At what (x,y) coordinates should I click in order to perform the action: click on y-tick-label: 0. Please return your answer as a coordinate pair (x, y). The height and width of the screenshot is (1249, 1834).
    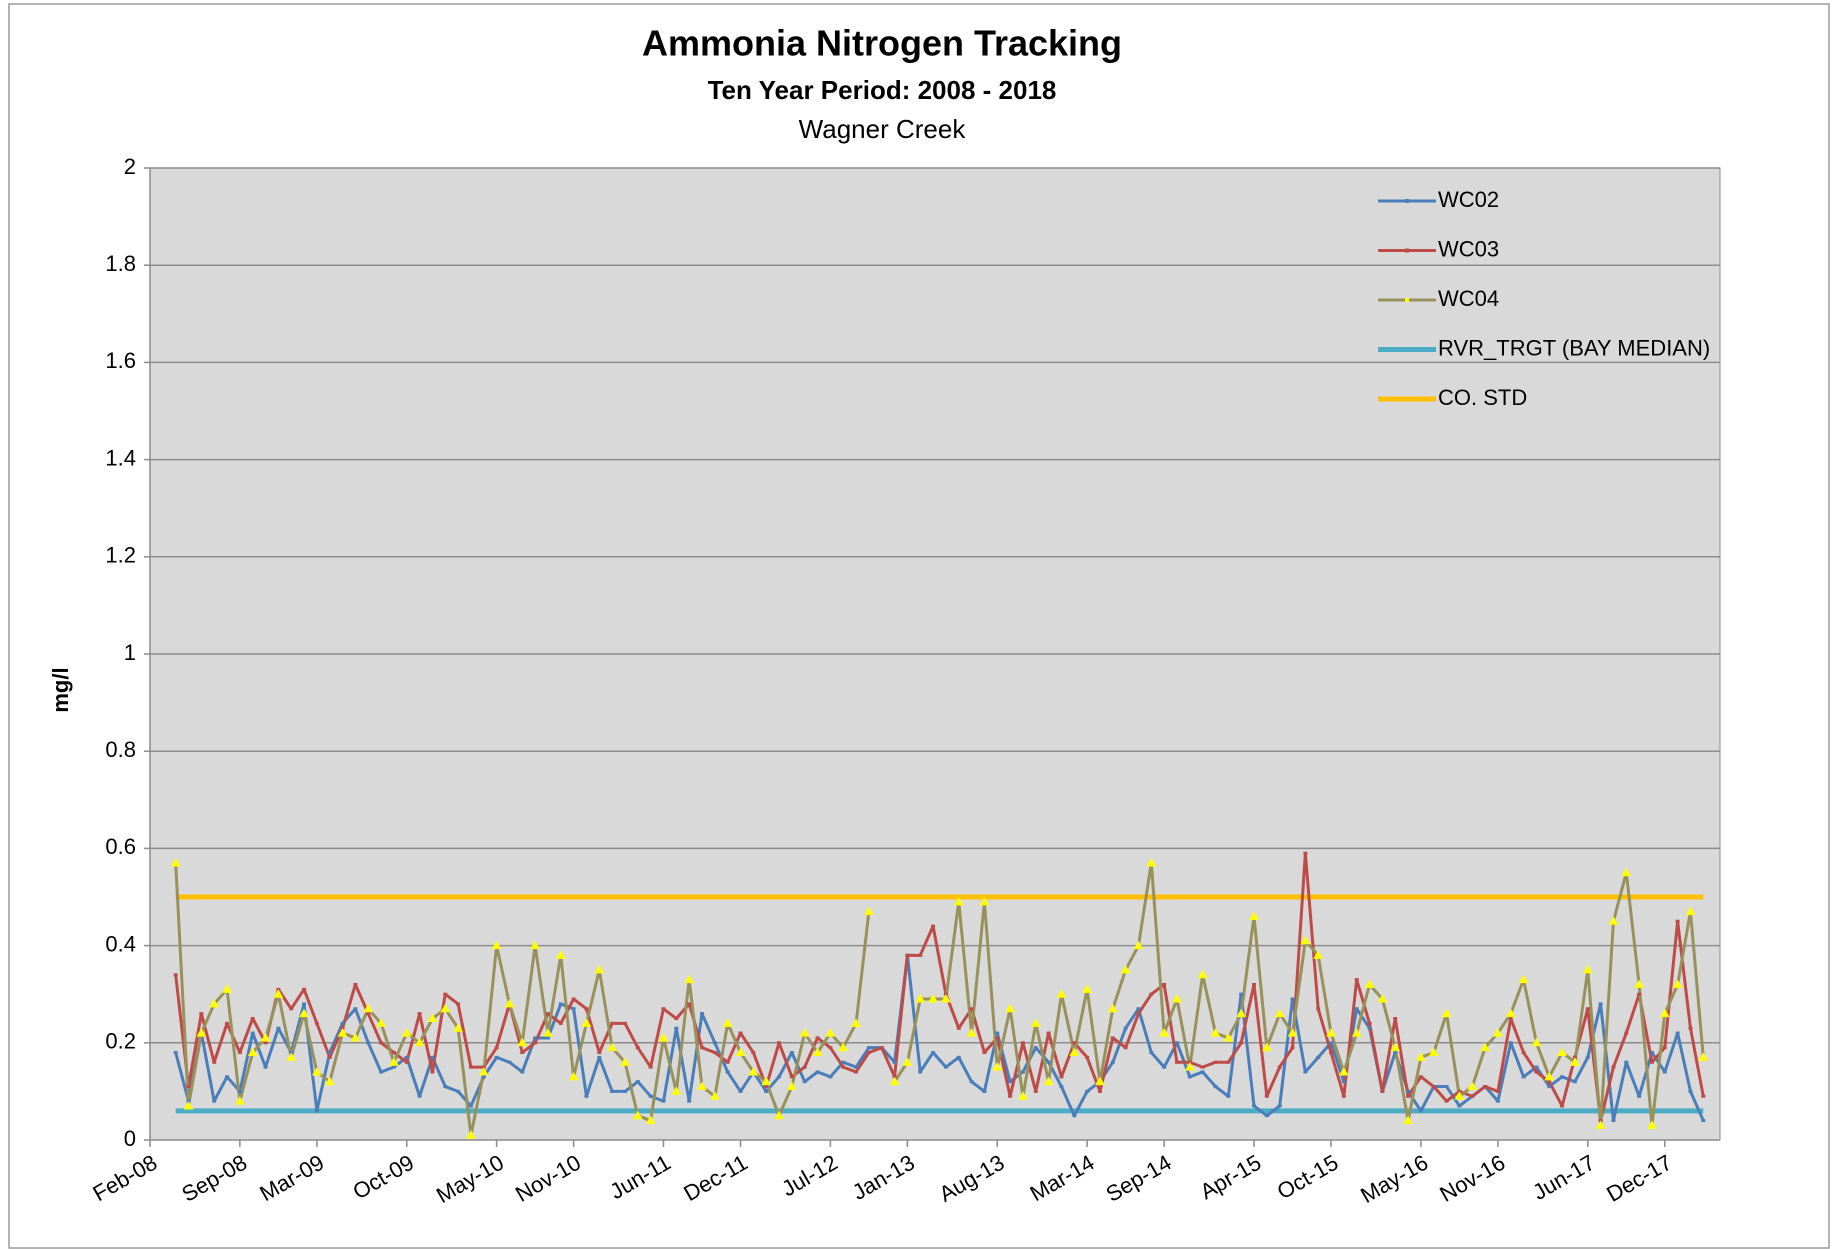
    Looking at the image, I should click on (130, 1138).